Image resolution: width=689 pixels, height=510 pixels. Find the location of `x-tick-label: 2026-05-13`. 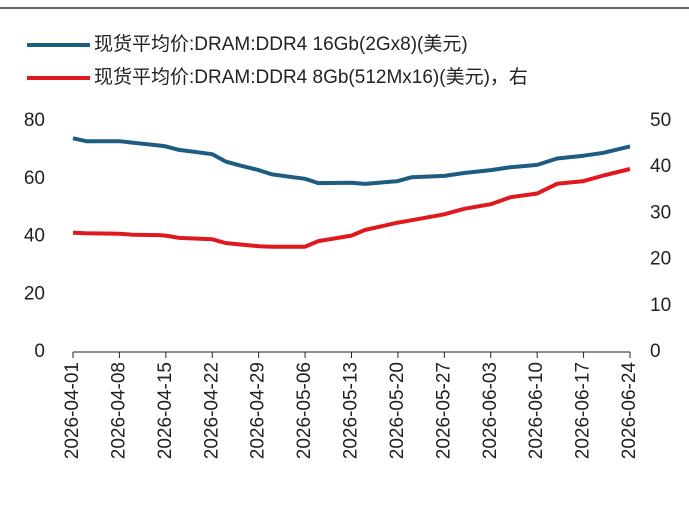

x-tick-label: 2026-05-13 is located at coordinates (351, 410).